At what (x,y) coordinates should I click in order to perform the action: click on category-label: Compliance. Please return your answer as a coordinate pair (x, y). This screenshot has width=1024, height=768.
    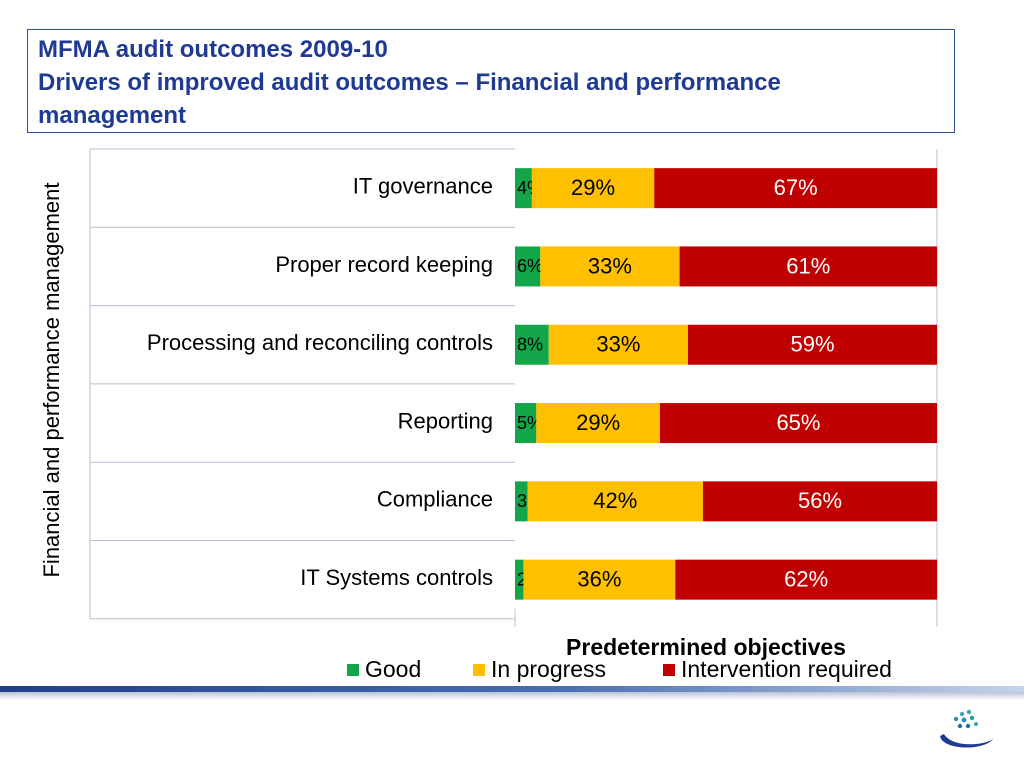
    Looking at the image, I should click on (435, 499).